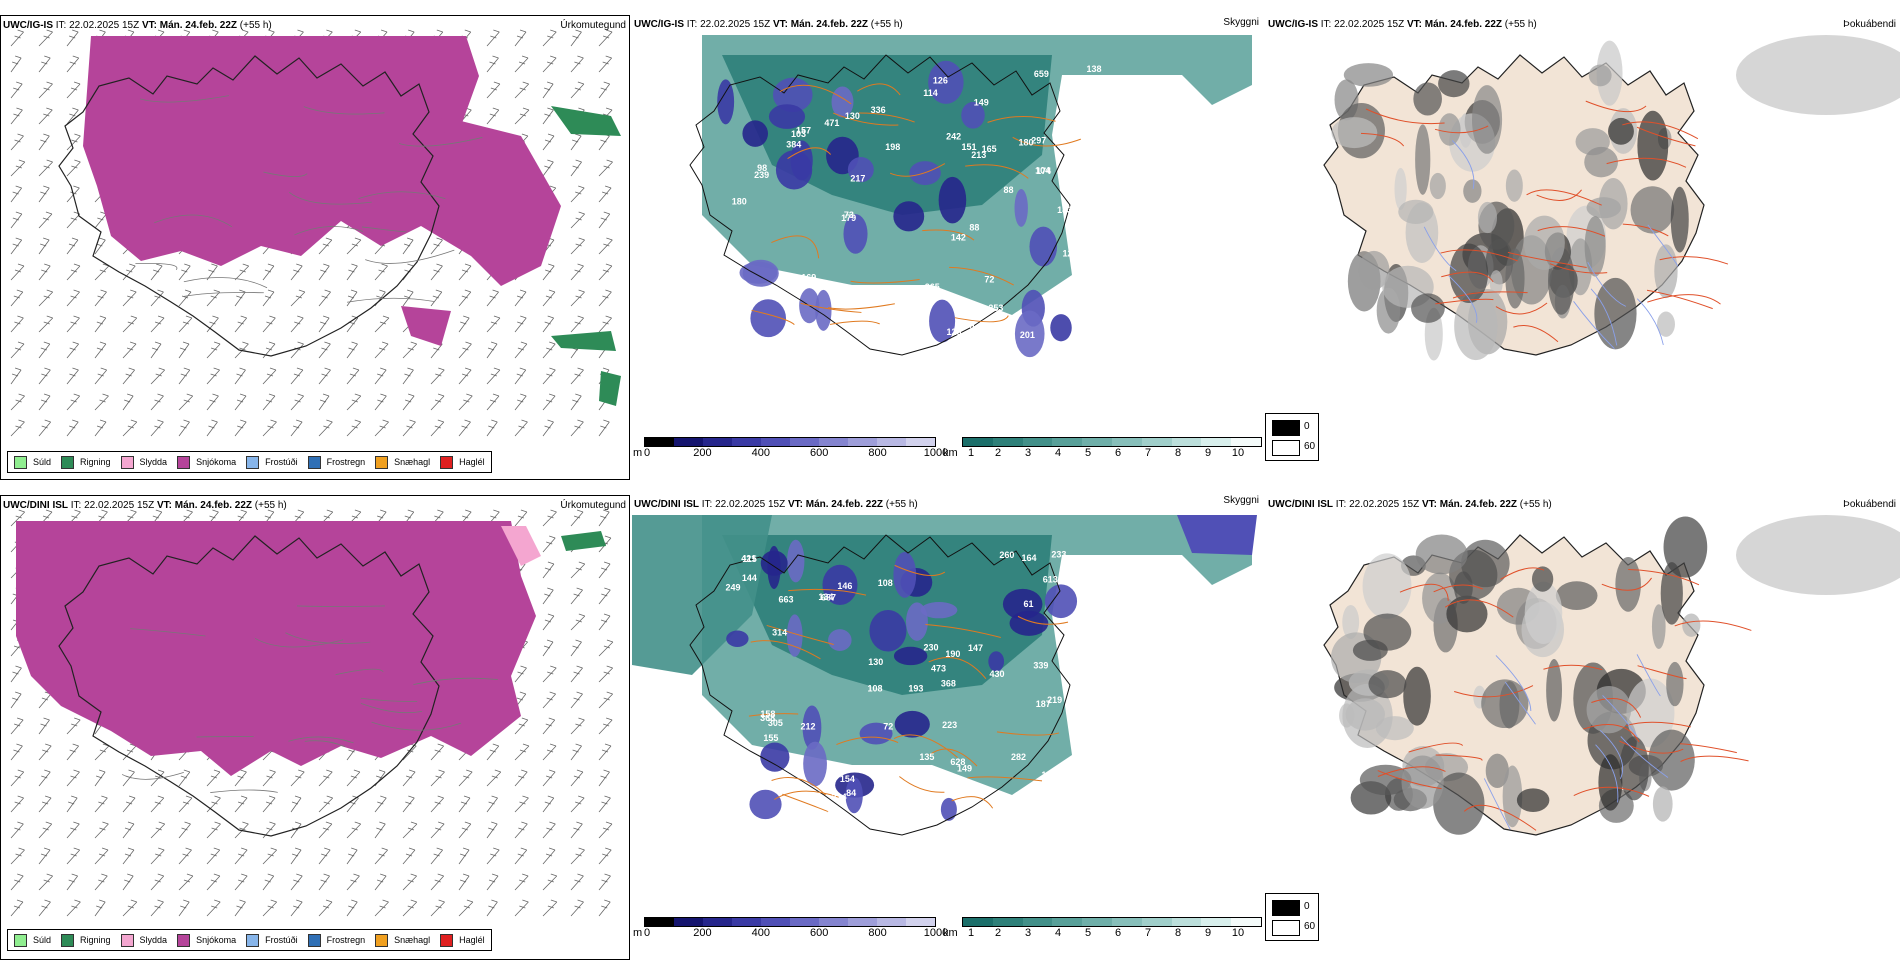 This screenshot has width=1900, height=961. What do you see at coordinates (808, 278) in the screenshot?
I see `cloud-base-label: 169` at bounding box center [808, 278].